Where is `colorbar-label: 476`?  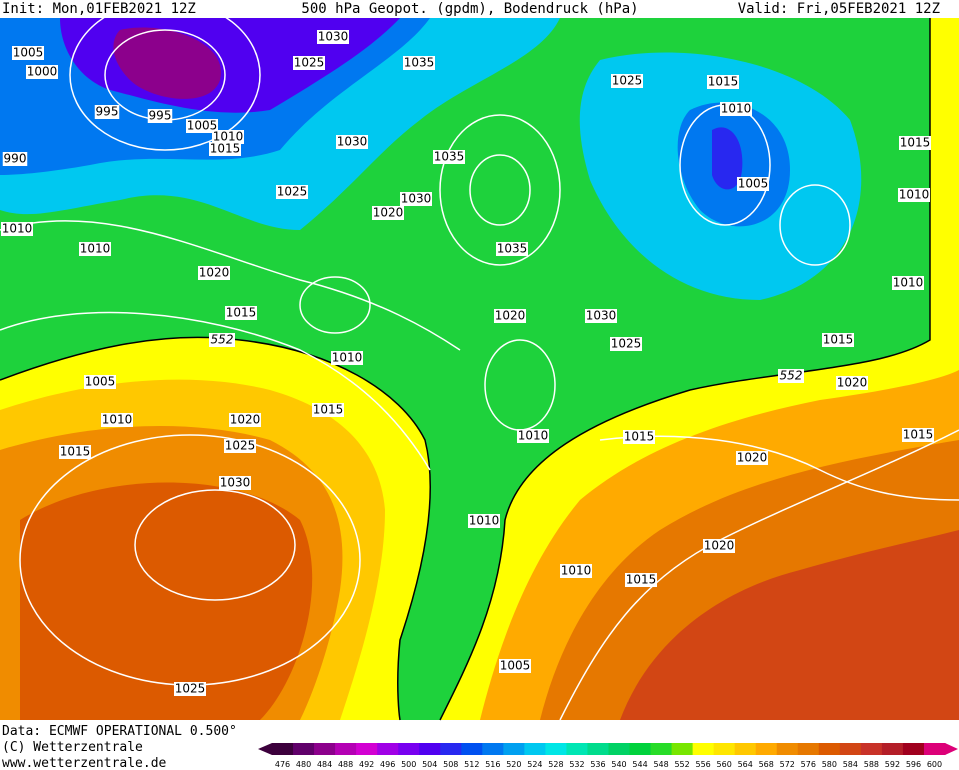 colorbar-label: 476 is located at coordinates (282, 764).